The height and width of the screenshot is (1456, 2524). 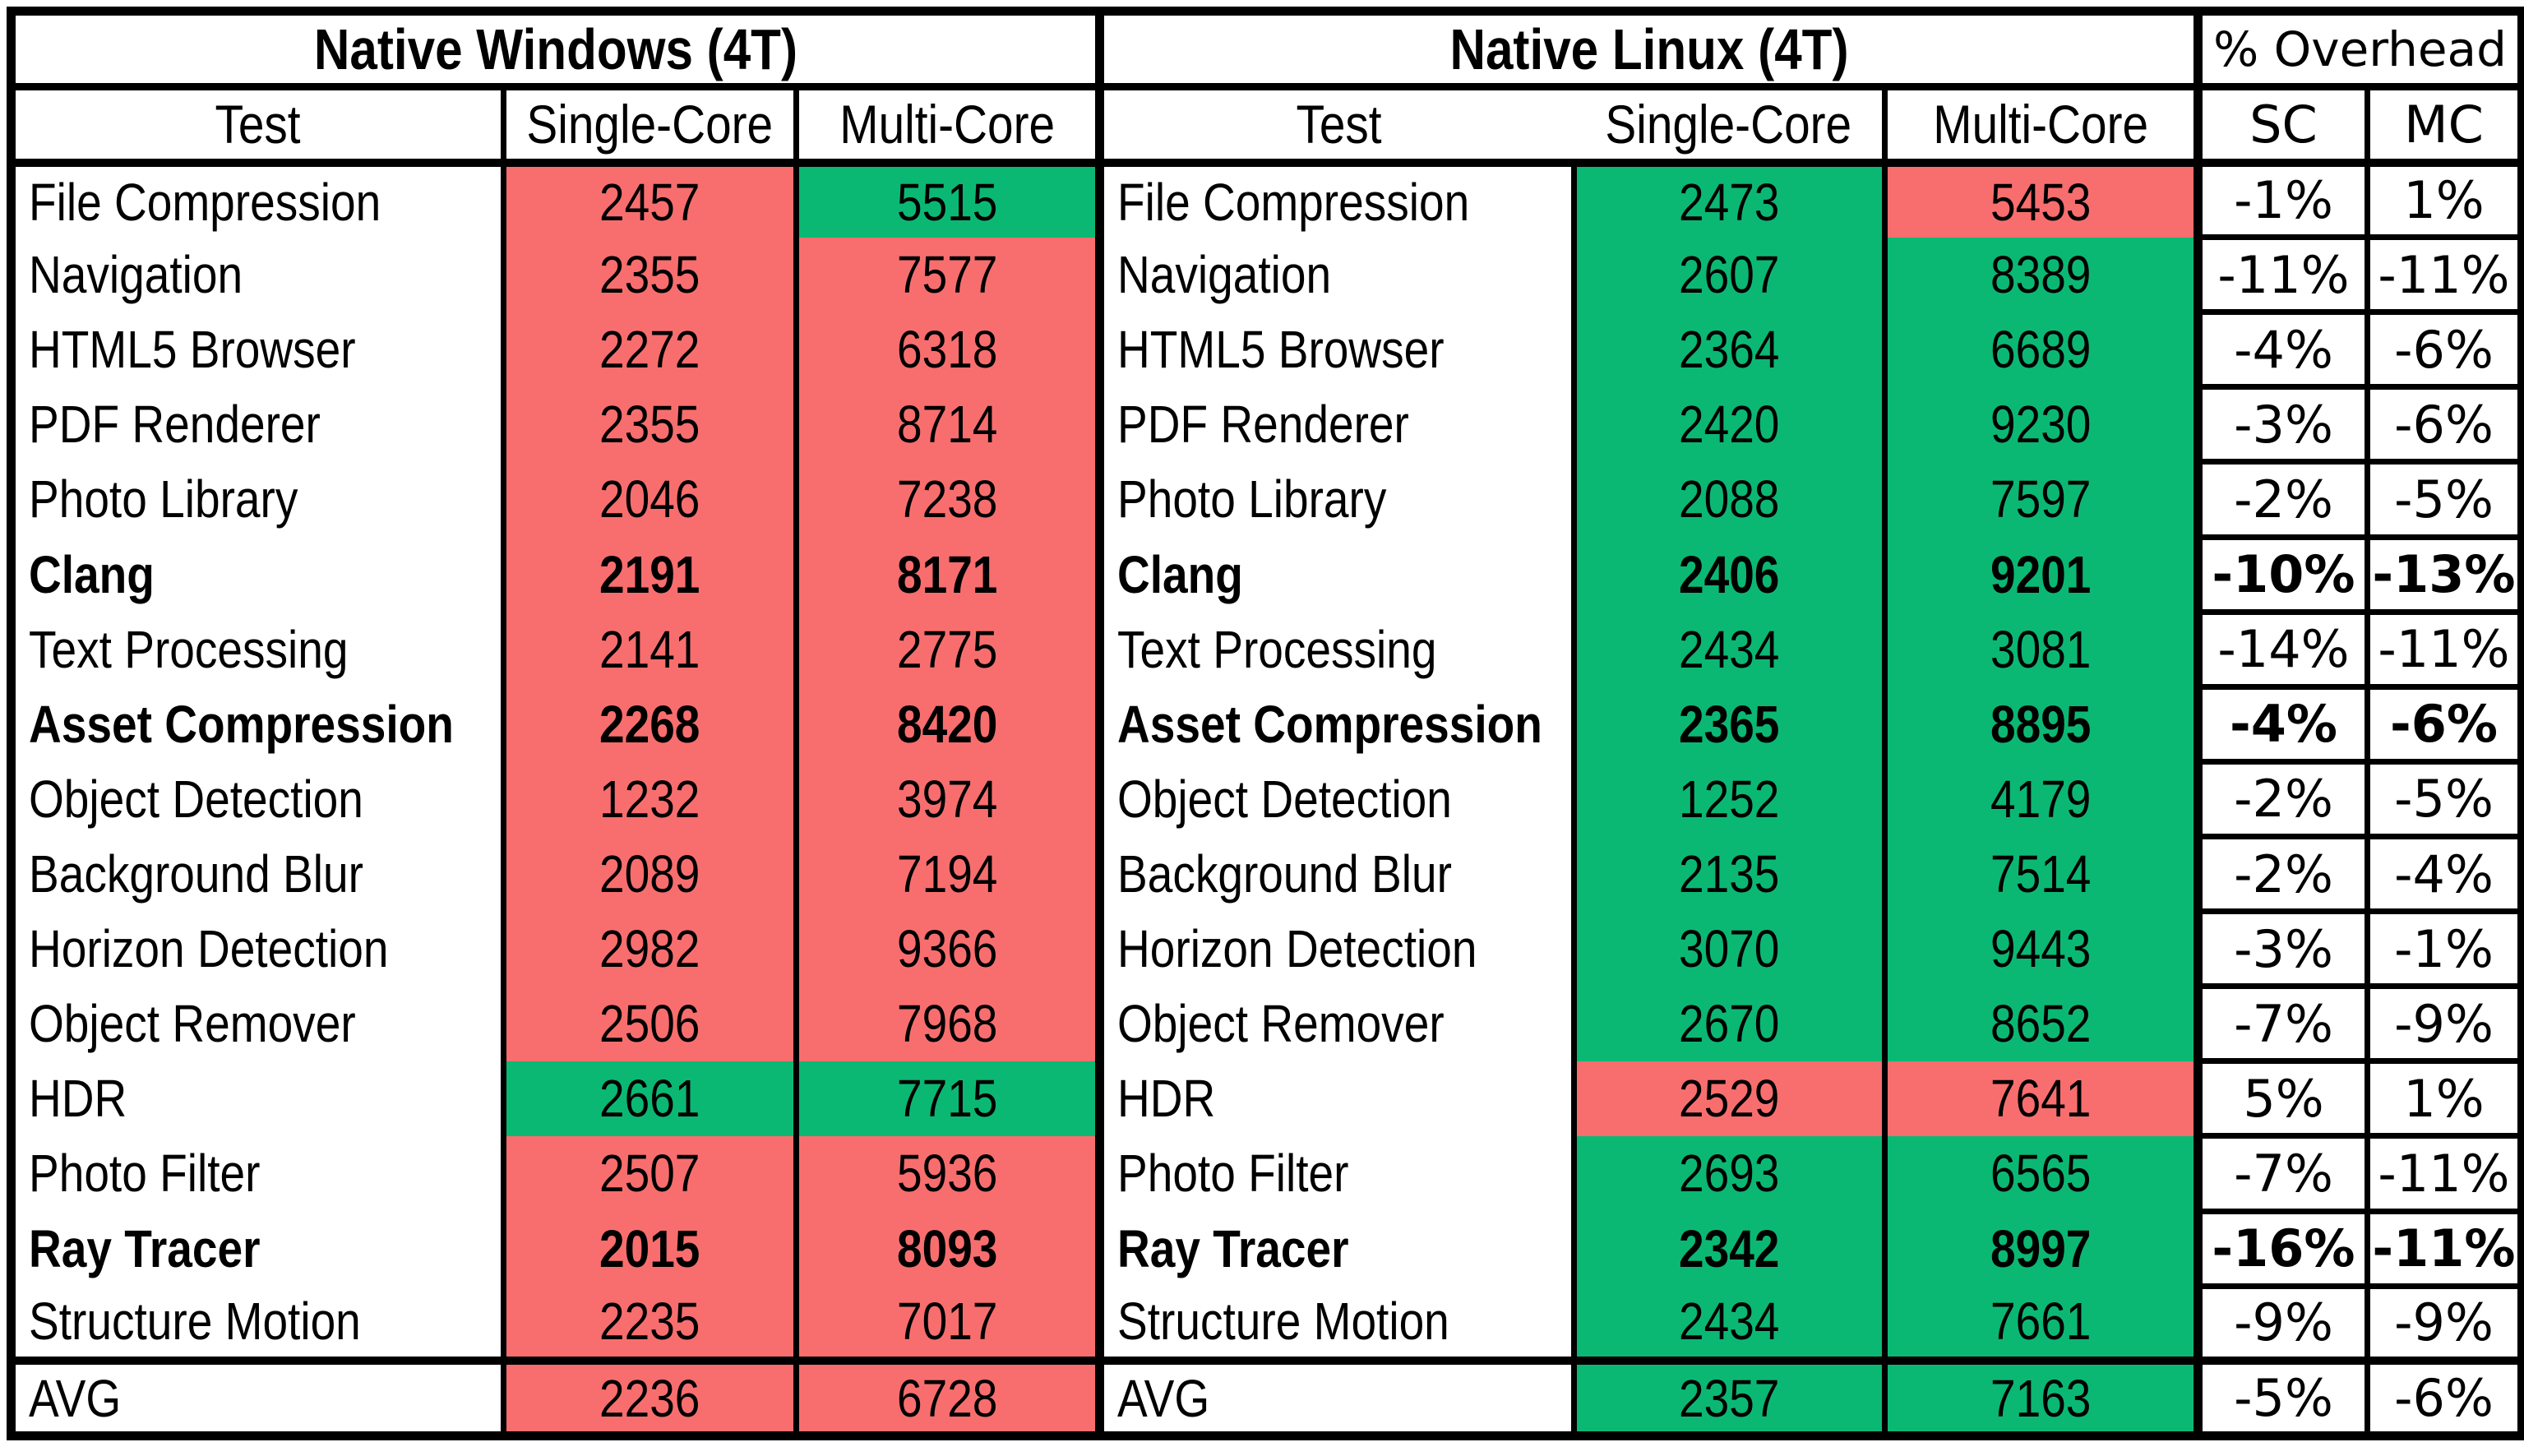 What do you see at coordinates (649, 275) in the screenshot?
I see `cell-text: 2355` at bounding box center [649, 275].